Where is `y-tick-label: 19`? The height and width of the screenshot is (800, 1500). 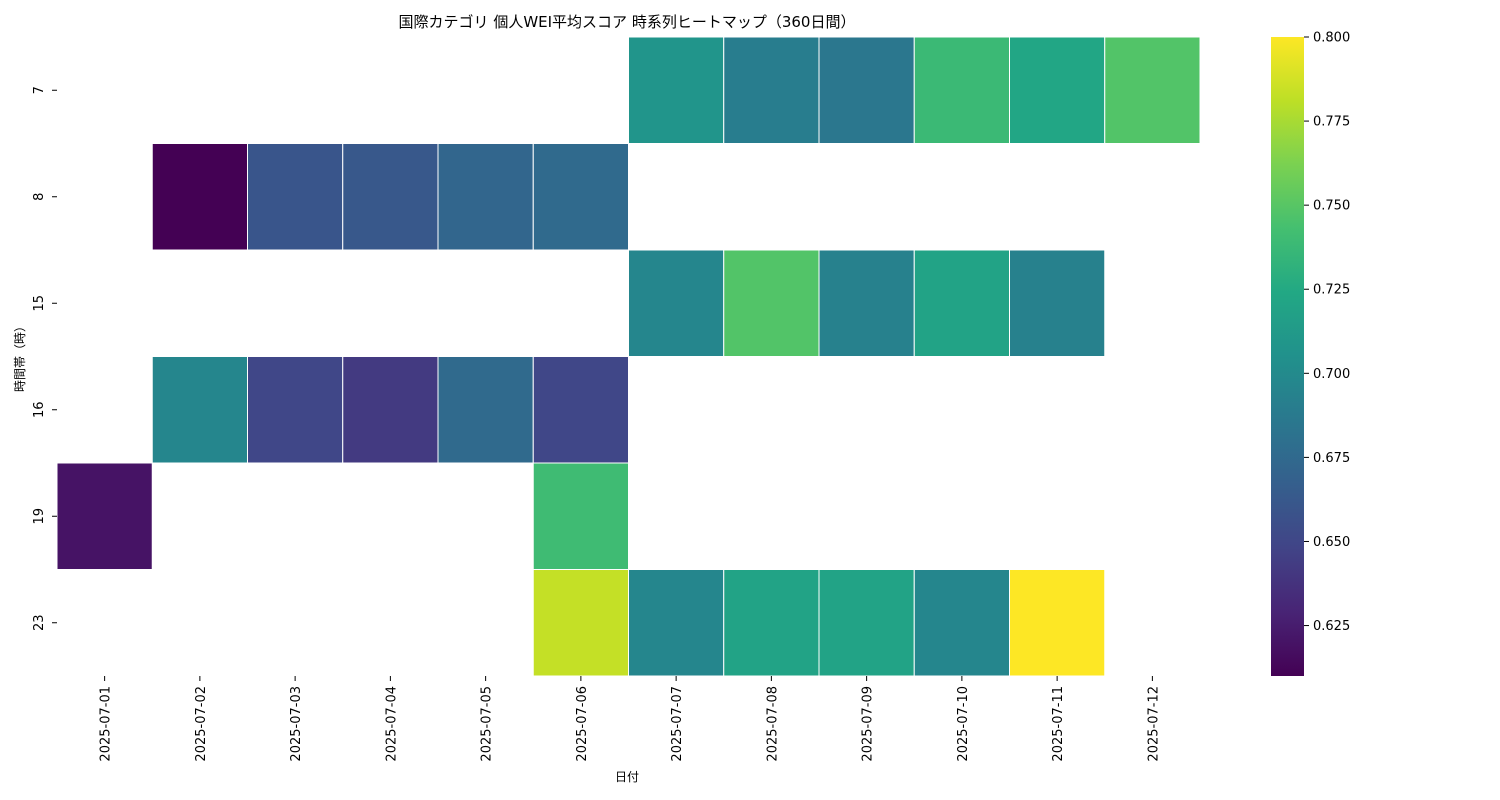
y-tick-label: 19 is located at coordinates (39, 516).